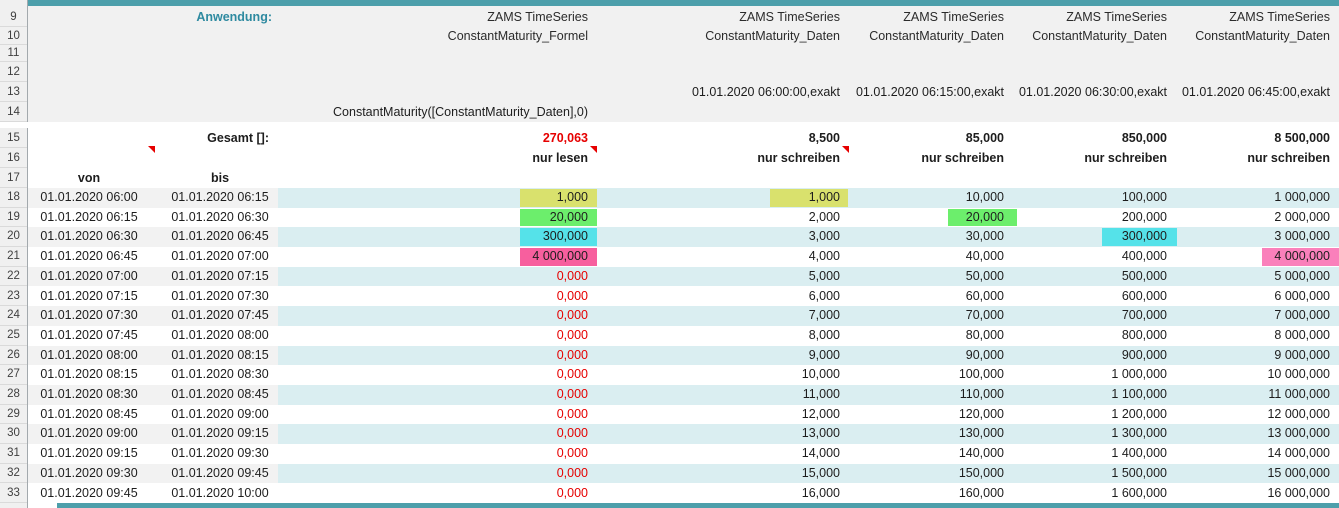 This screenshot has height=508, width=1339. What do you see at coordinates (220, 413) in the screenshot?
I see `bis-cell: 01.01.2020 09:00` at bounding box center [220, 413].